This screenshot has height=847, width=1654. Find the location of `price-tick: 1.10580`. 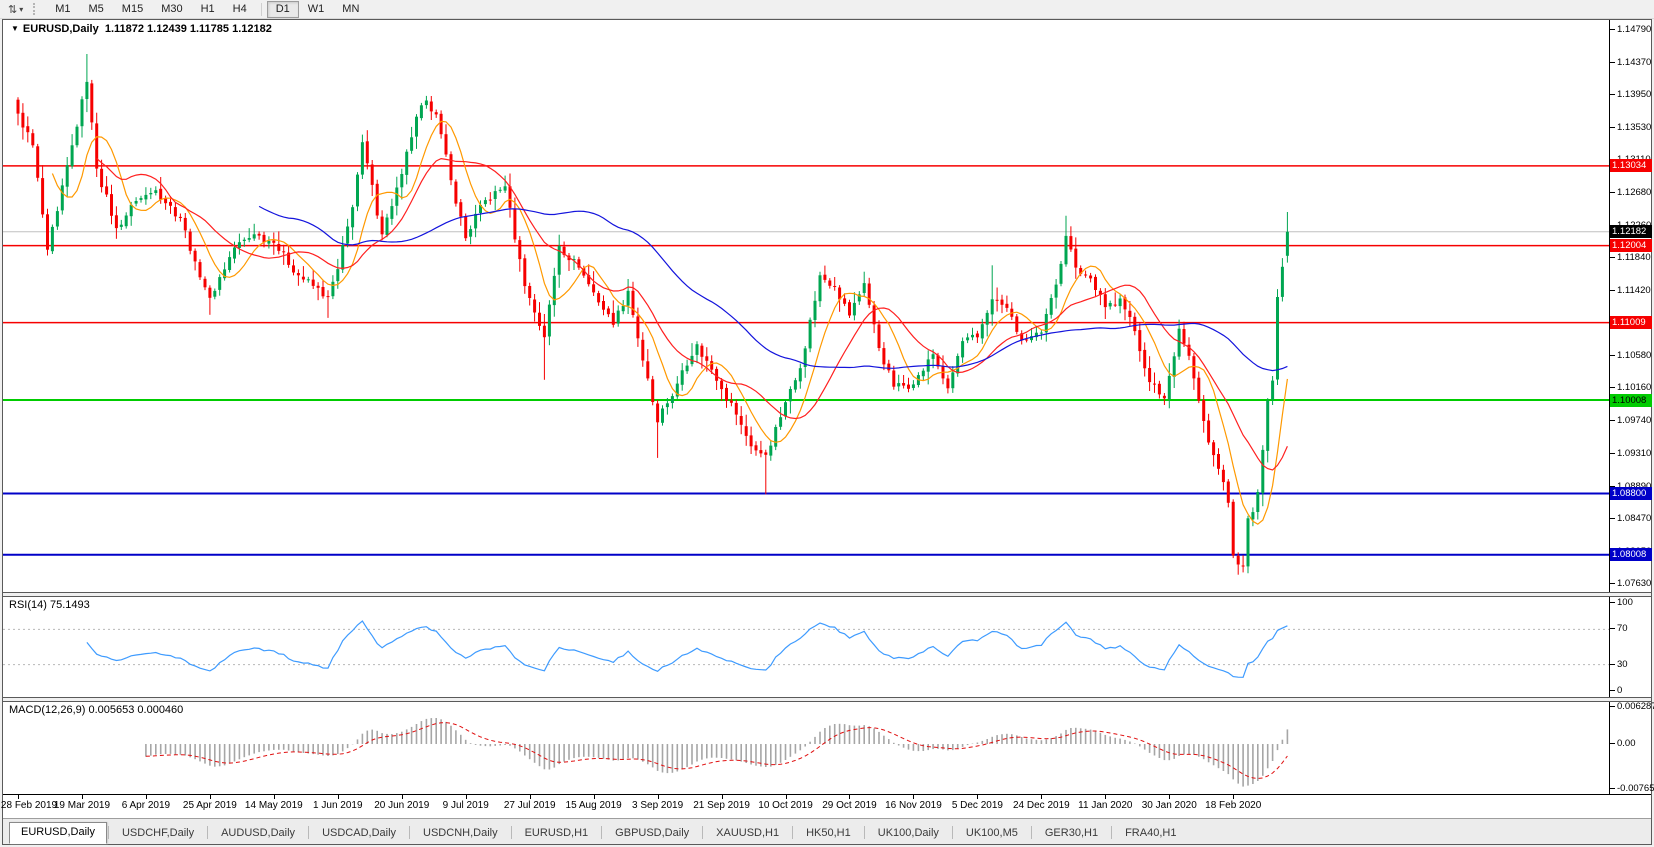

price-tick: 1.10580 is located at coordinates (1630, 356).